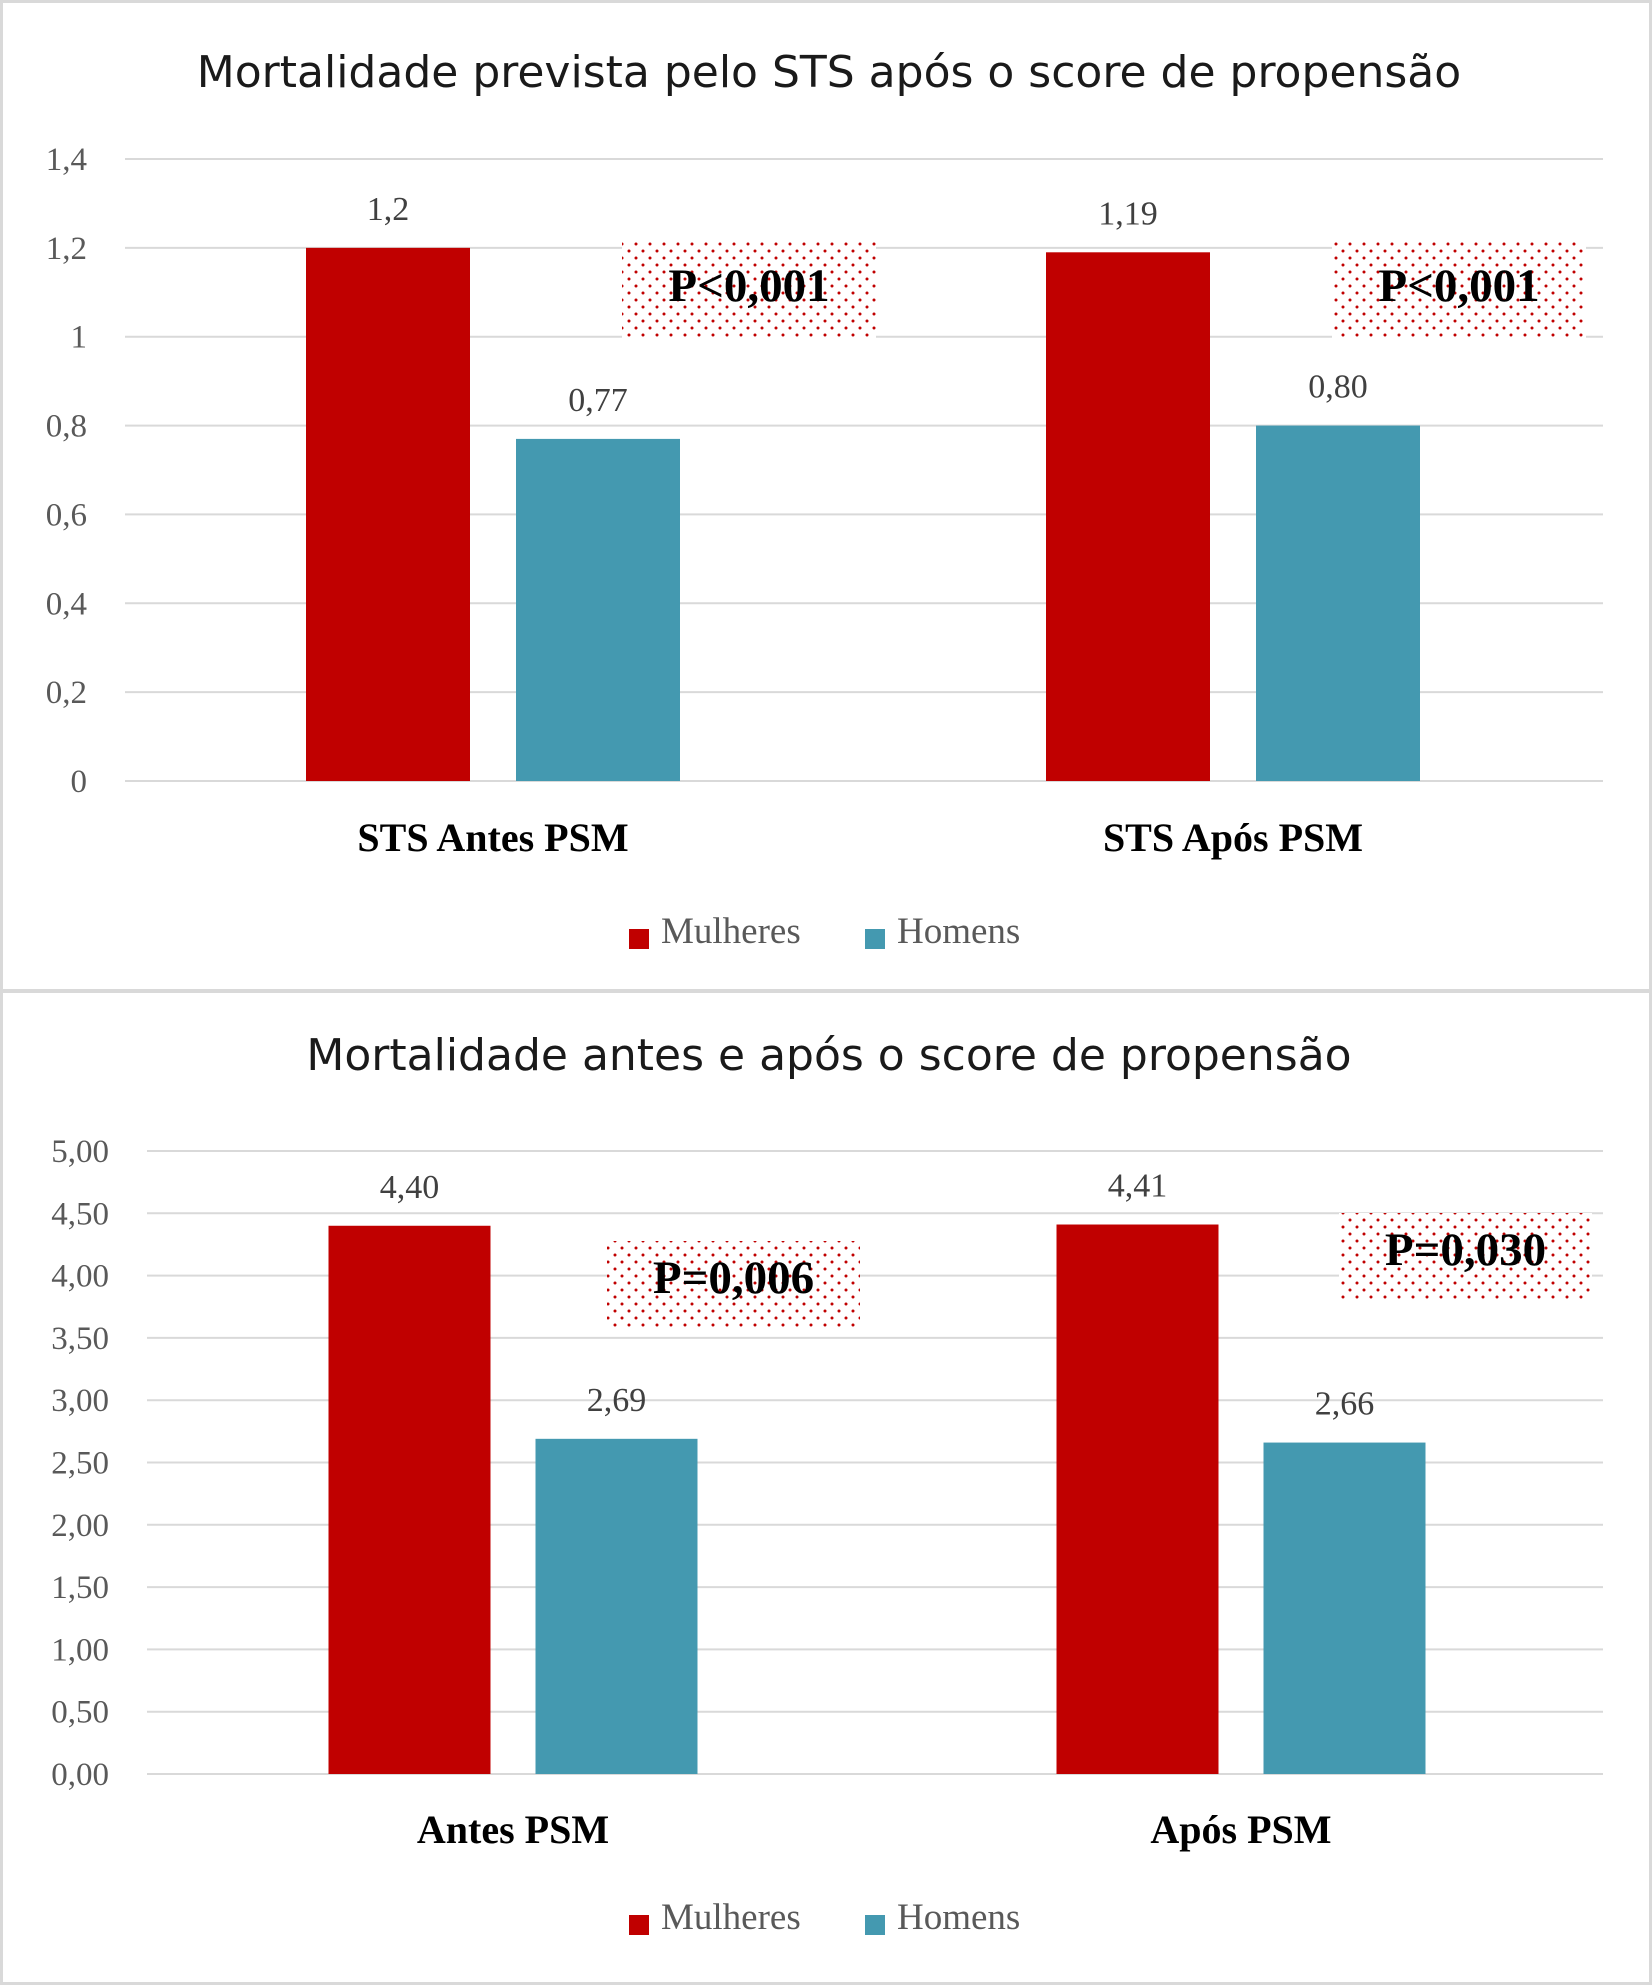 The height and width of the screenshot is (1985, 1652). I want to click on y-tick-label: 4,50, so click(80, 1214).